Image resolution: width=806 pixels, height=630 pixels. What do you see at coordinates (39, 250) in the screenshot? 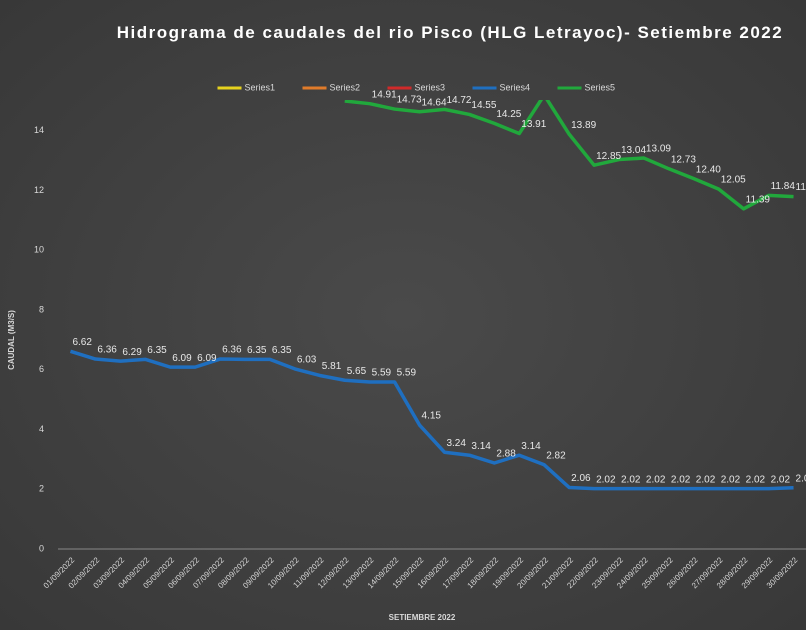
I see `y-tick-label: 10` at bounding box center [39, 250].